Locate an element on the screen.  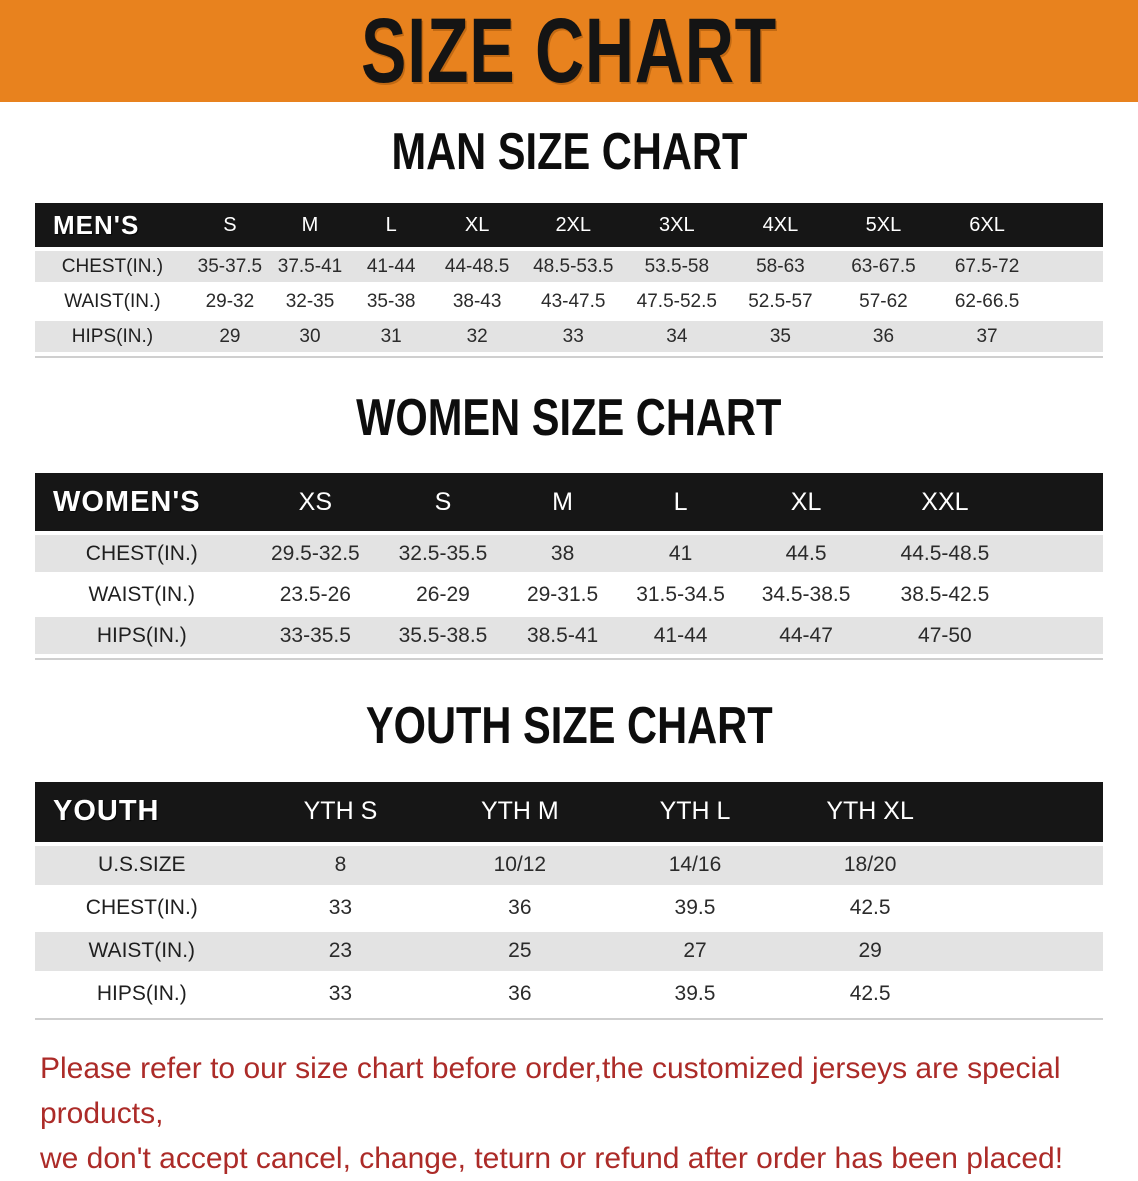
women-column-l: L is located at coordinates (680, 502).